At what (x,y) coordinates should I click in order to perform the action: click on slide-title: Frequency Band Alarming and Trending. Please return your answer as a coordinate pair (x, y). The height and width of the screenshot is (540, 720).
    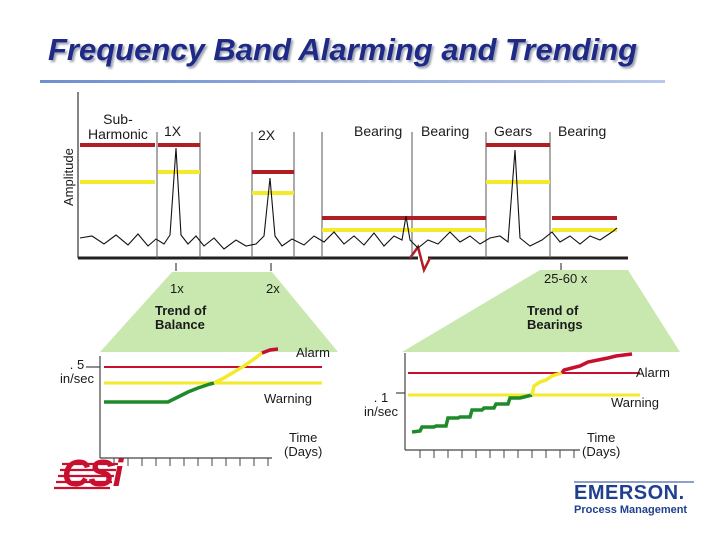
    Looking at the image, I should click on (343, 49).